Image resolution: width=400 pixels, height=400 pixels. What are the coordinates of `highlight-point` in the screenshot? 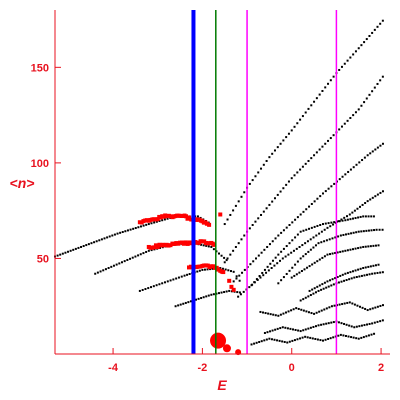 It's located at (233, 289).